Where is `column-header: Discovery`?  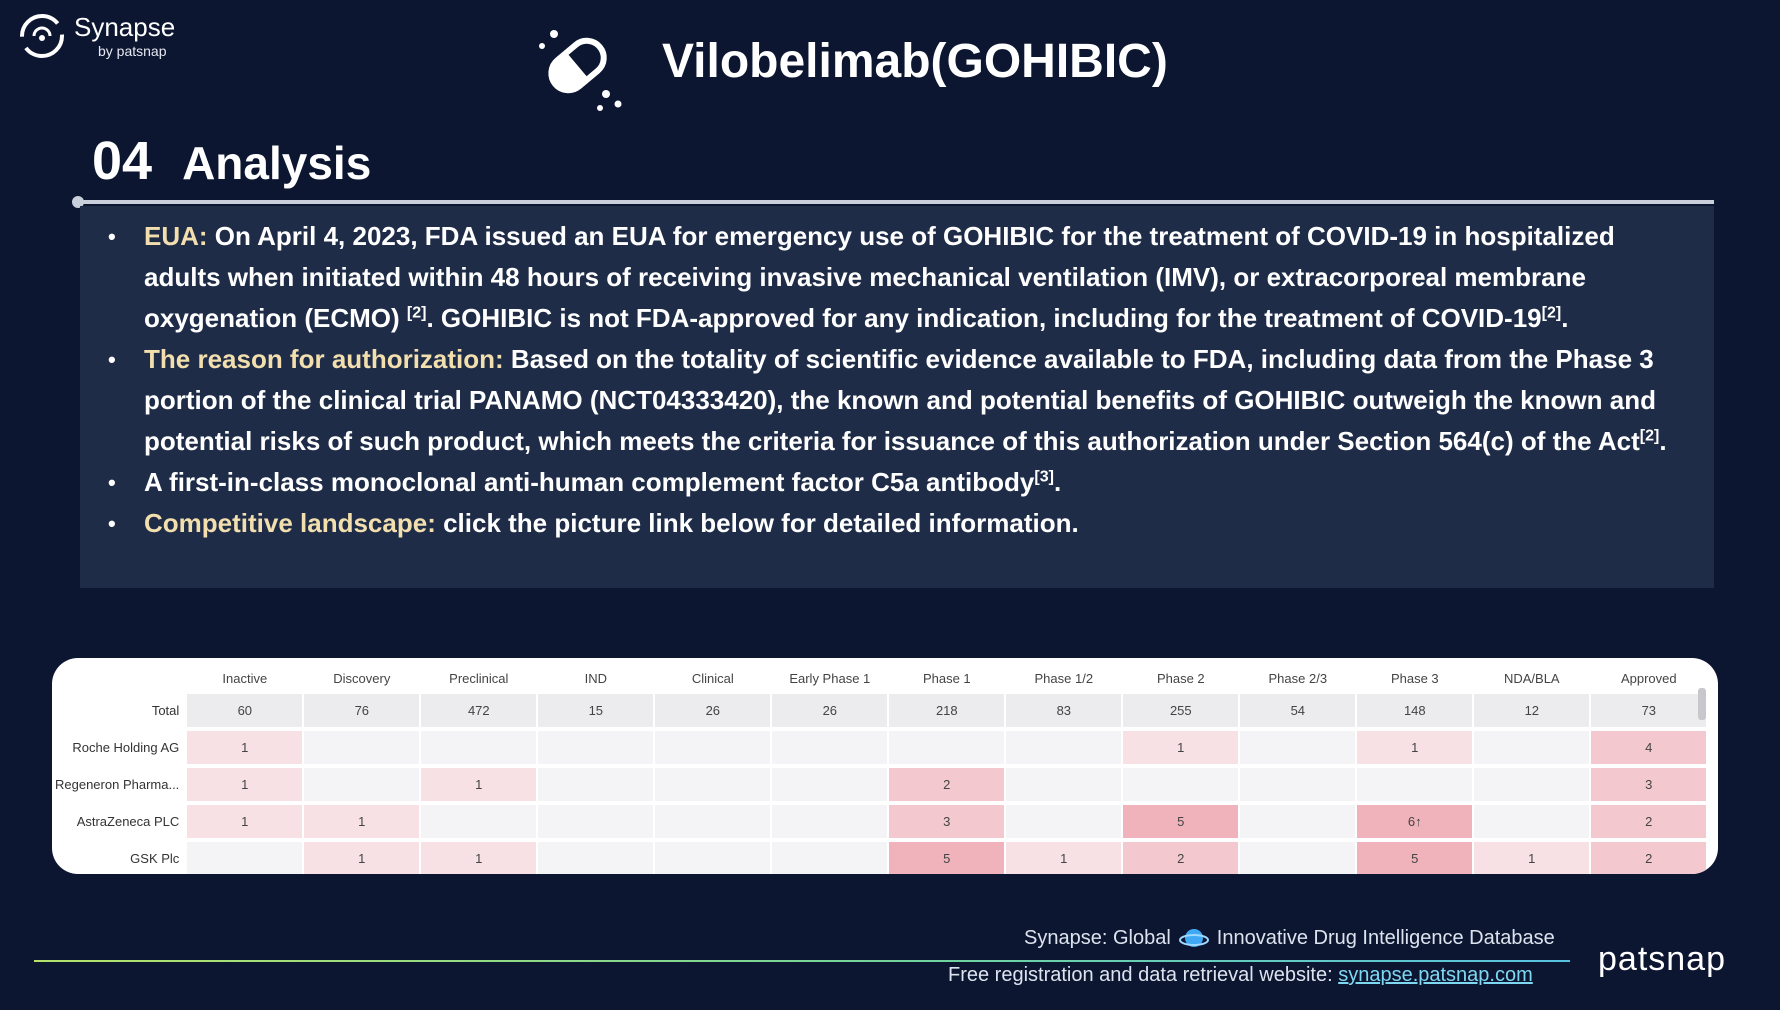 column-header: Discovery is located at coordinates (361, 678).